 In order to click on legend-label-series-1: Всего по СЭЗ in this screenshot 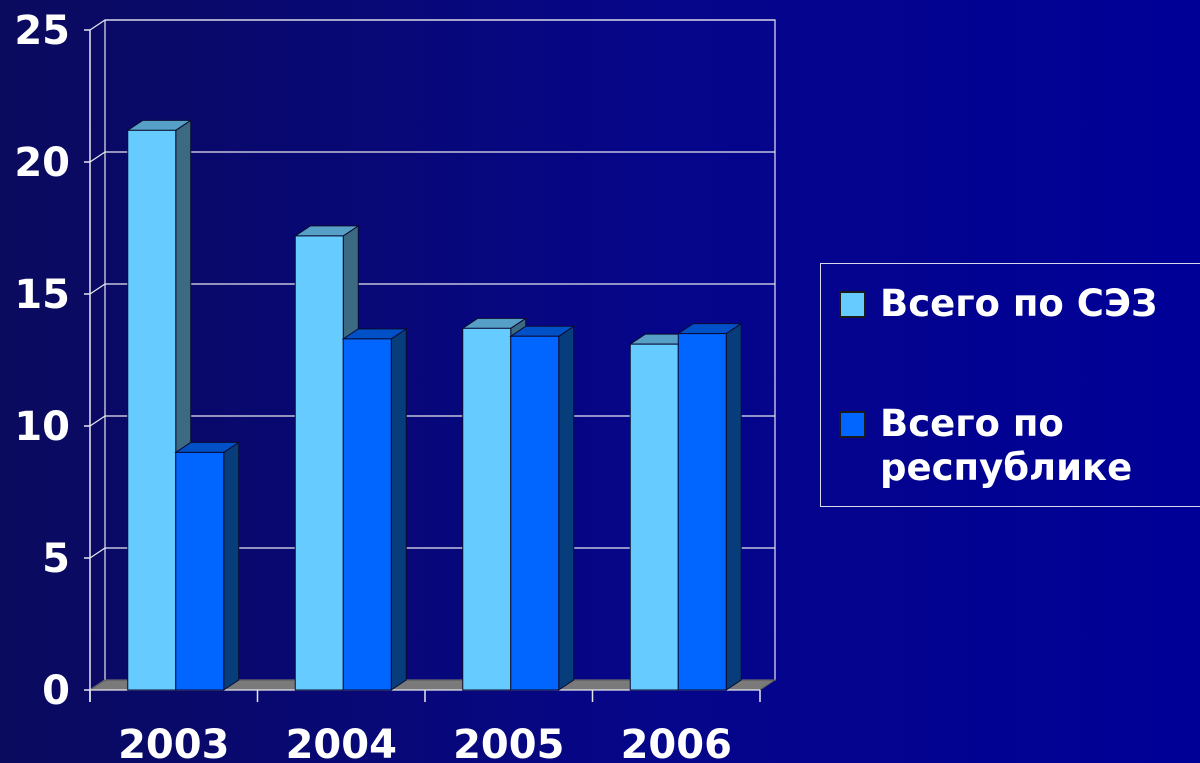, I will do `click(1019, 303)`.